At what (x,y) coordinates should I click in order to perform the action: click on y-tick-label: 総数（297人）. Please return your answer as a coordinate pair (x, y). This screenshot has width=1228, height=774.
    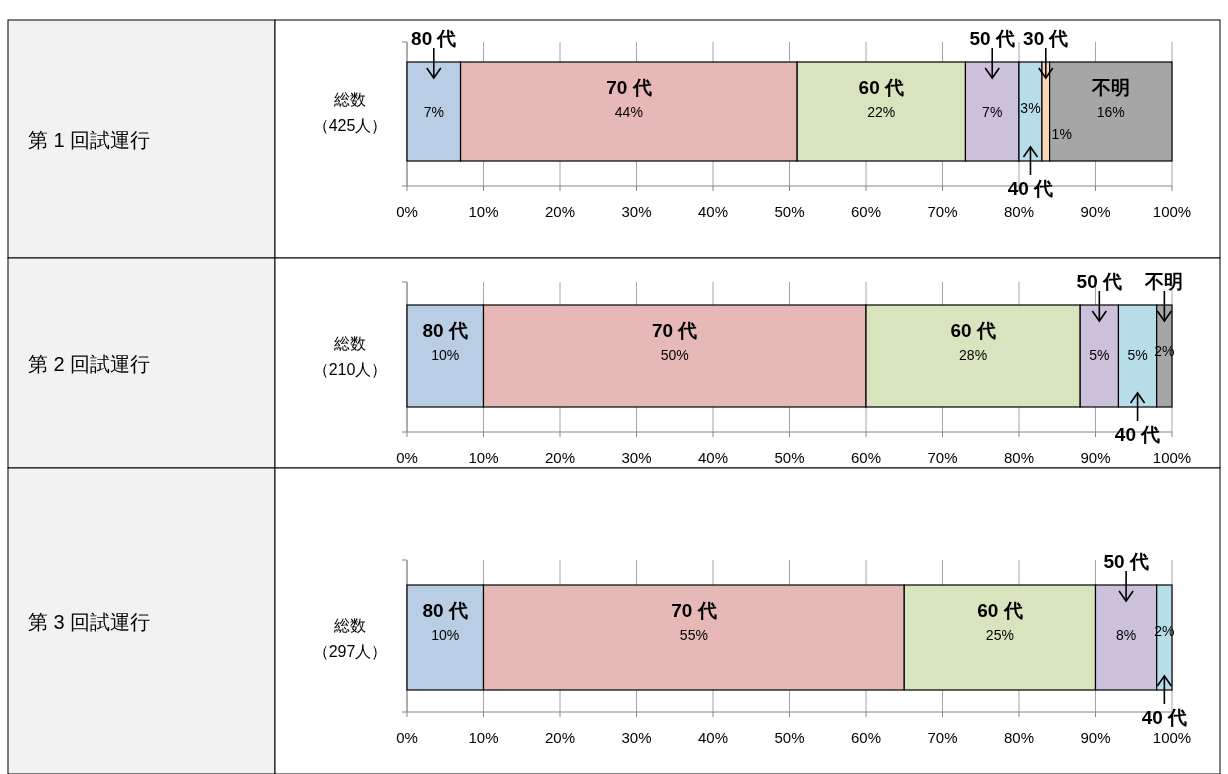
    Looking at the image, I should click on (350, 638).